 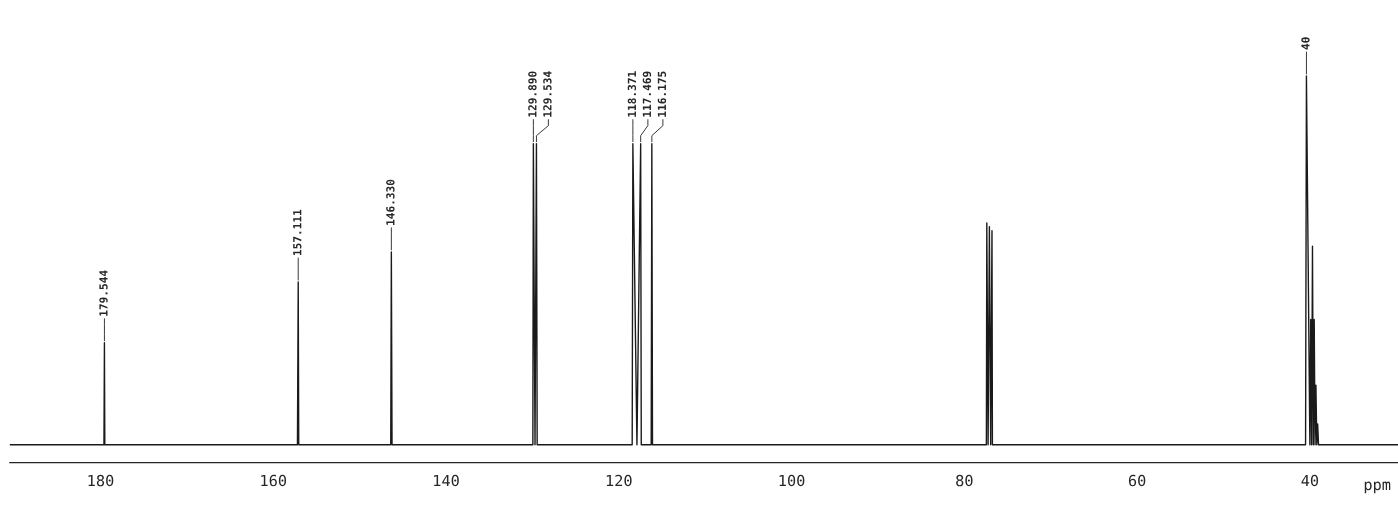 What do you see at coordinates (647, 94) in the screenshot?
I see `annotation: 117.469` at bounding box center [647, 94].